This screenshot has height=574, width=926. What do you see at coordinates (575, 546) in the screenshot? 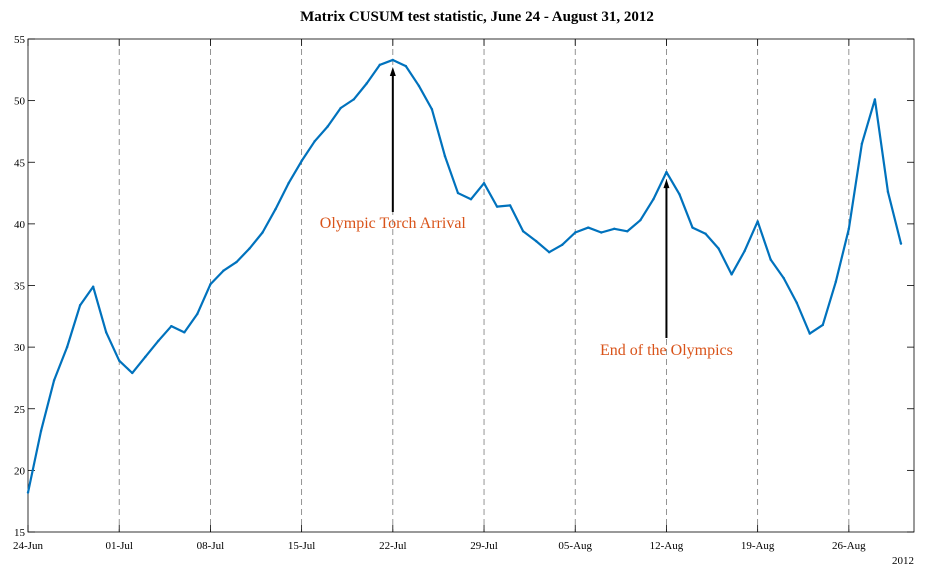
I see `x-tick-label: 05-Aug` at bounding box center [575, 546].